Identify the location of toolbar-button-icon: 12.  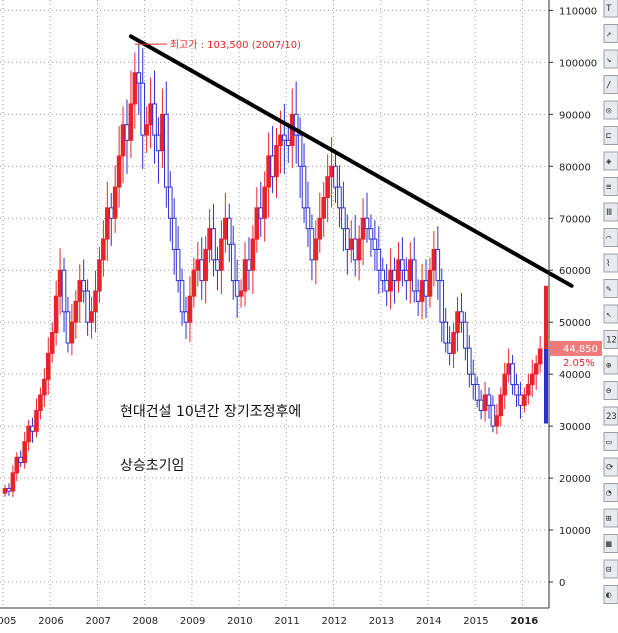
(611, 341).